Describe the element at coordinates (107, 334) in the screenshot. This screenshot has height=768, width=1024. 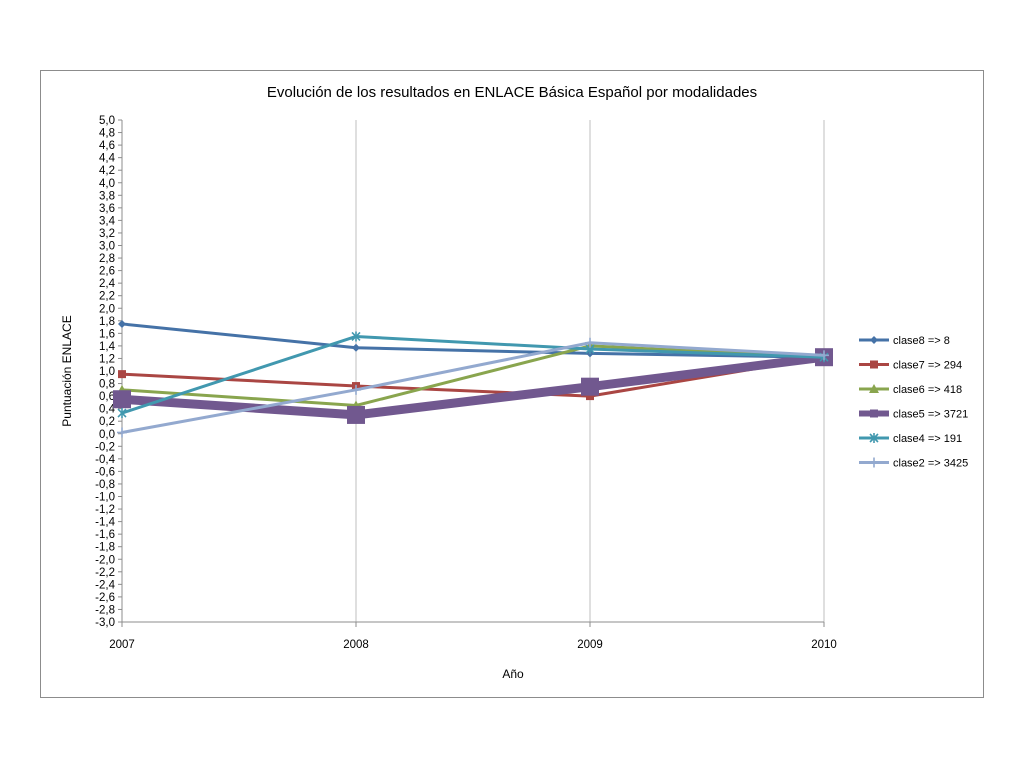
I see `y-tick-label: 1,6` at that location.